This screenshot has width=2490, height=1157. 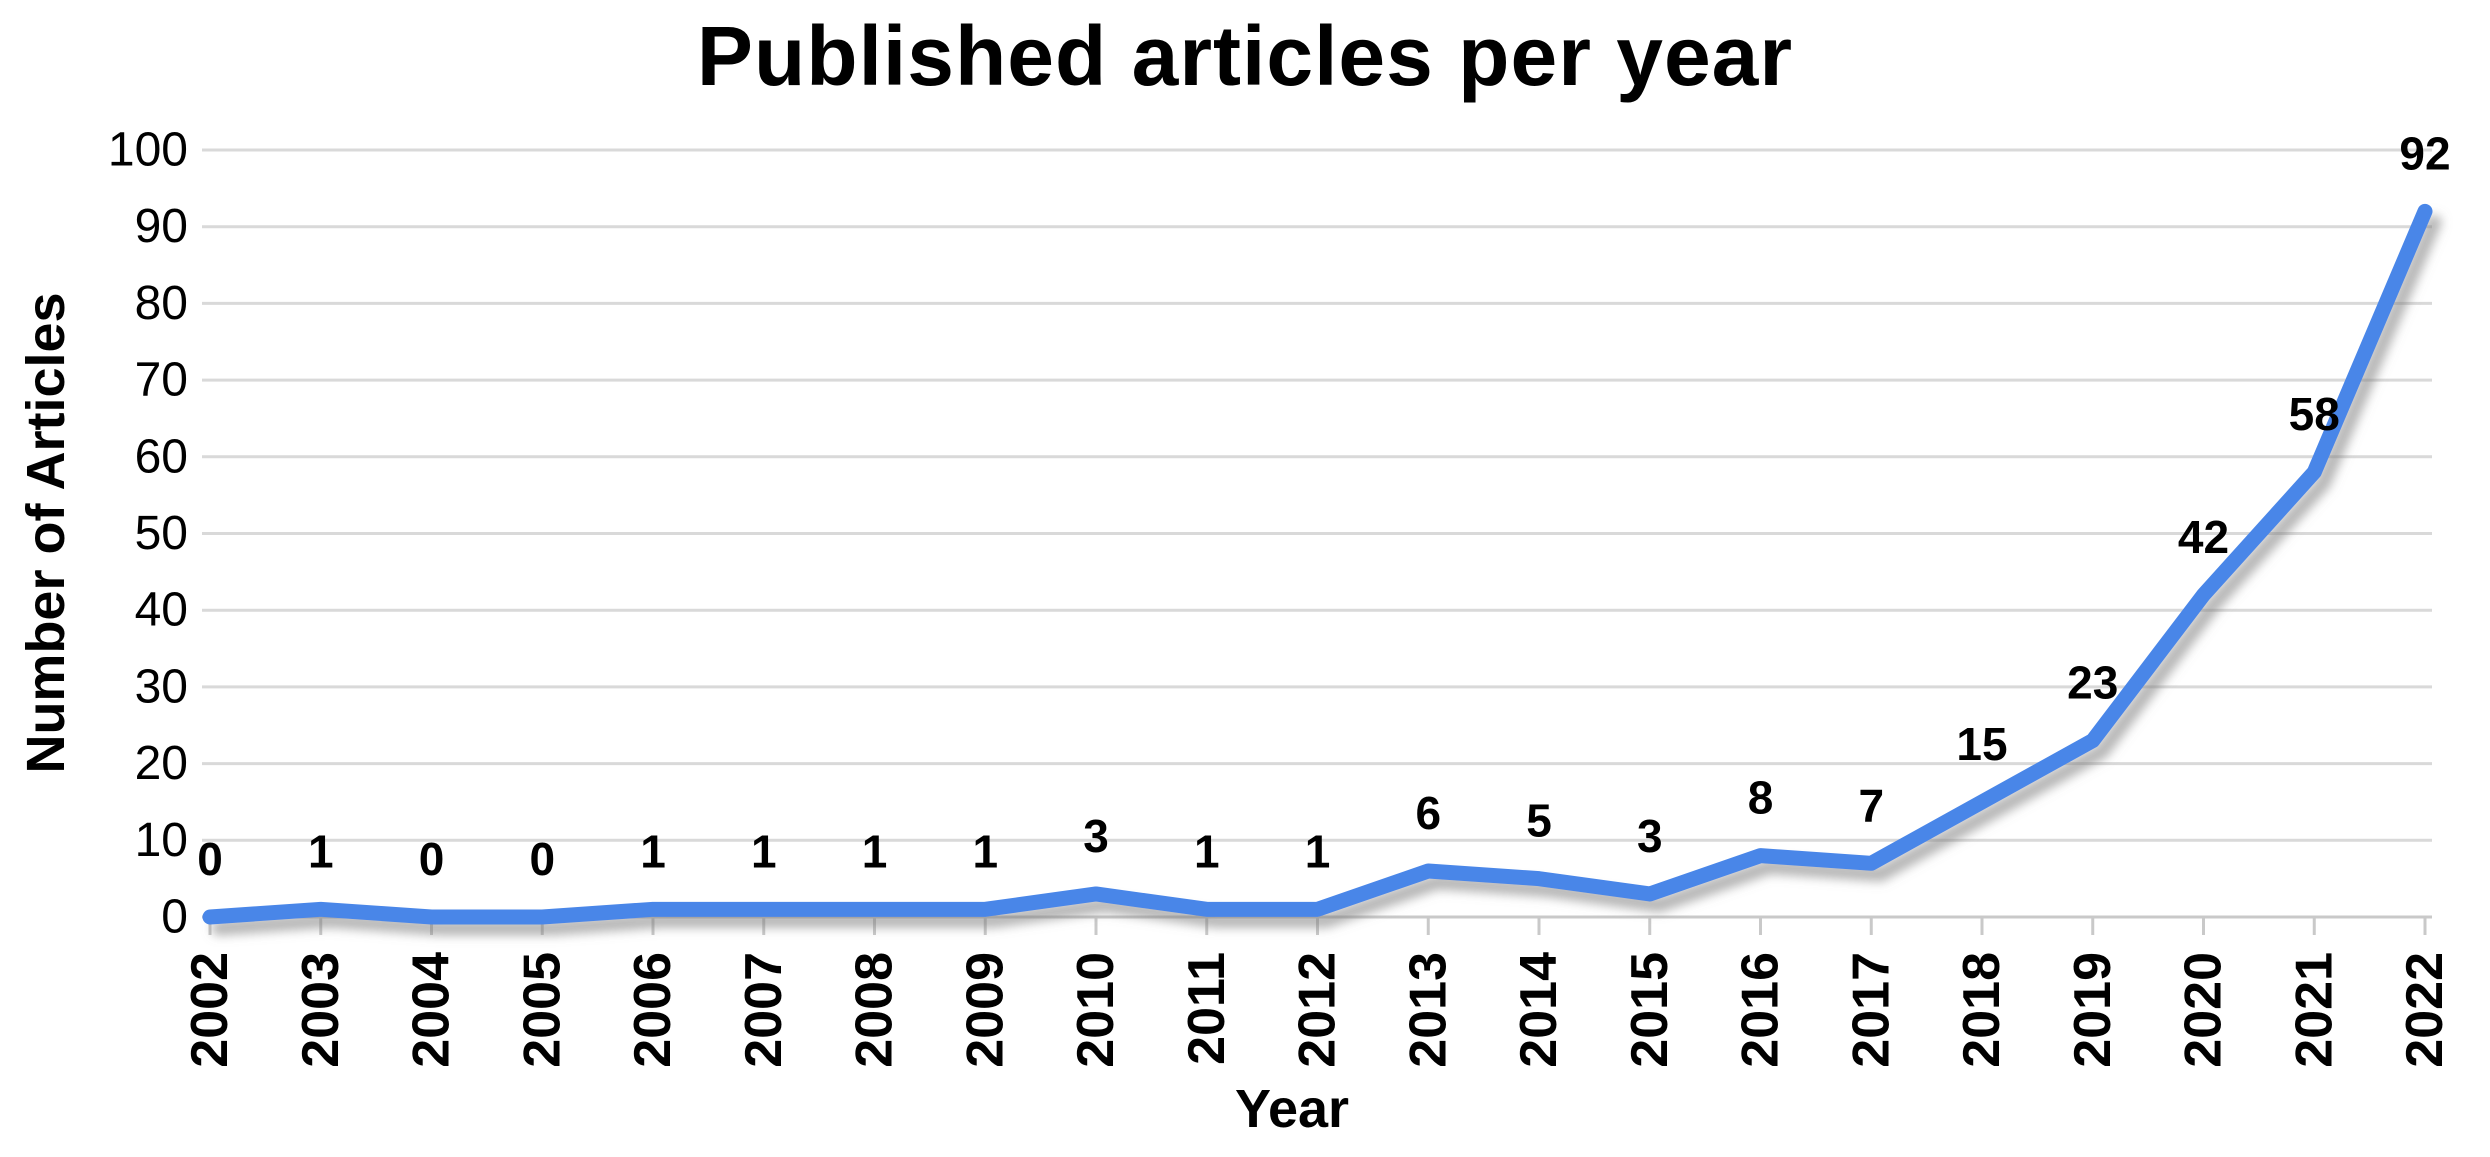 What do you see at coordinates (2314, 1010) in the screenshot?
I see `x-tick-label: 2021` at bounding box center [2314, 1010].